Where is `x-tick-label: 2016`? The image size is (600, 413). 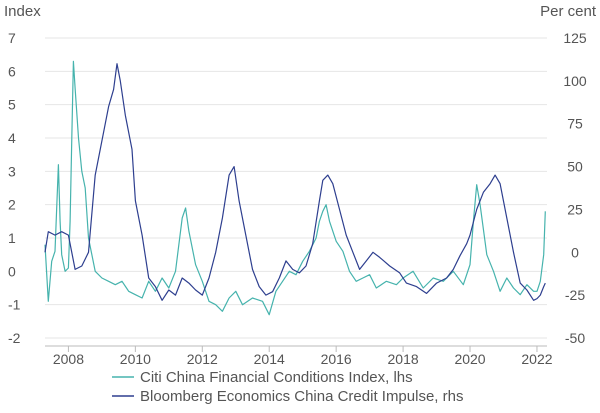
x-tick-label: 2016 is located at coordinates (336, 359).